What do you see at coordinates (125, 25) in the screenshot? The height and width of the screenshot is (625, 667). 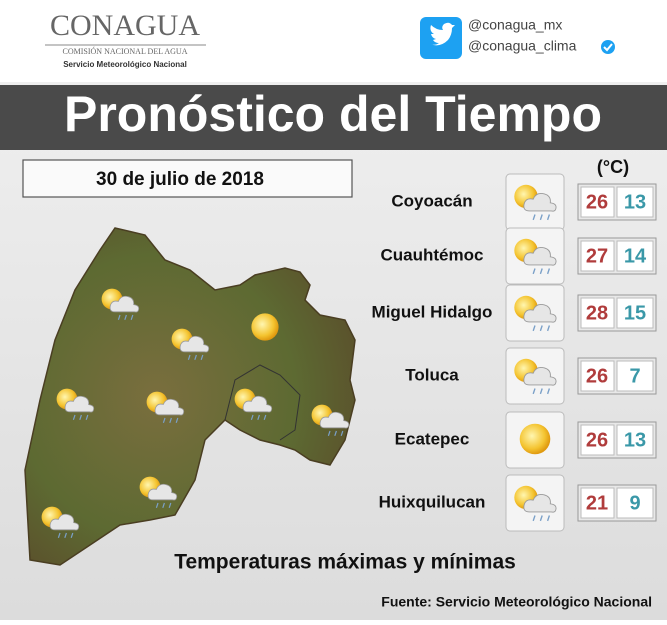 I see `logo: CONAGUA` at bounding box center [125, 25].